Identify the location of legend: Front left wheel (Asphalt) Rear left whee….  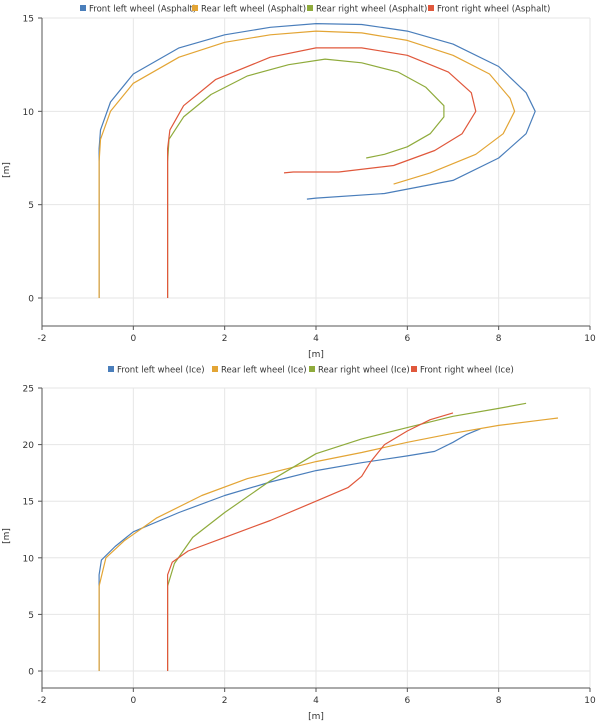
(315, 10).